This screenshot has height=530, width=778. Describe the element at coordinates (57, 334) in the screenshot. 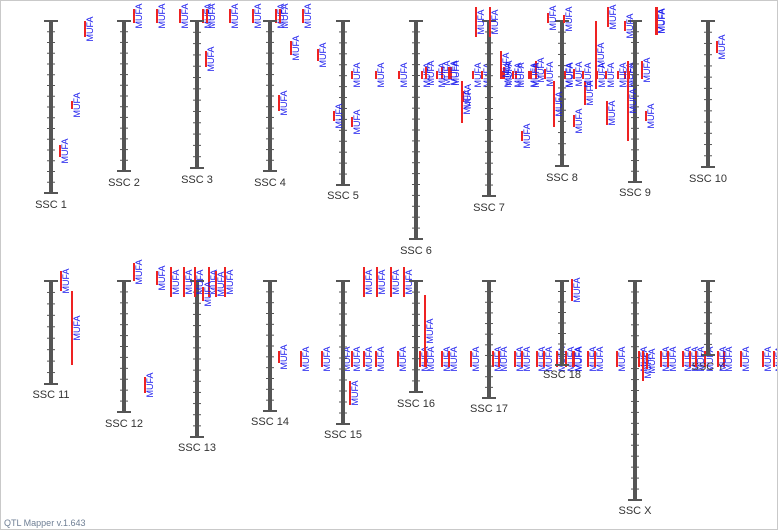

I see `chromosome-ssc-11: SSC 11 MUFA MUFA` at that location.